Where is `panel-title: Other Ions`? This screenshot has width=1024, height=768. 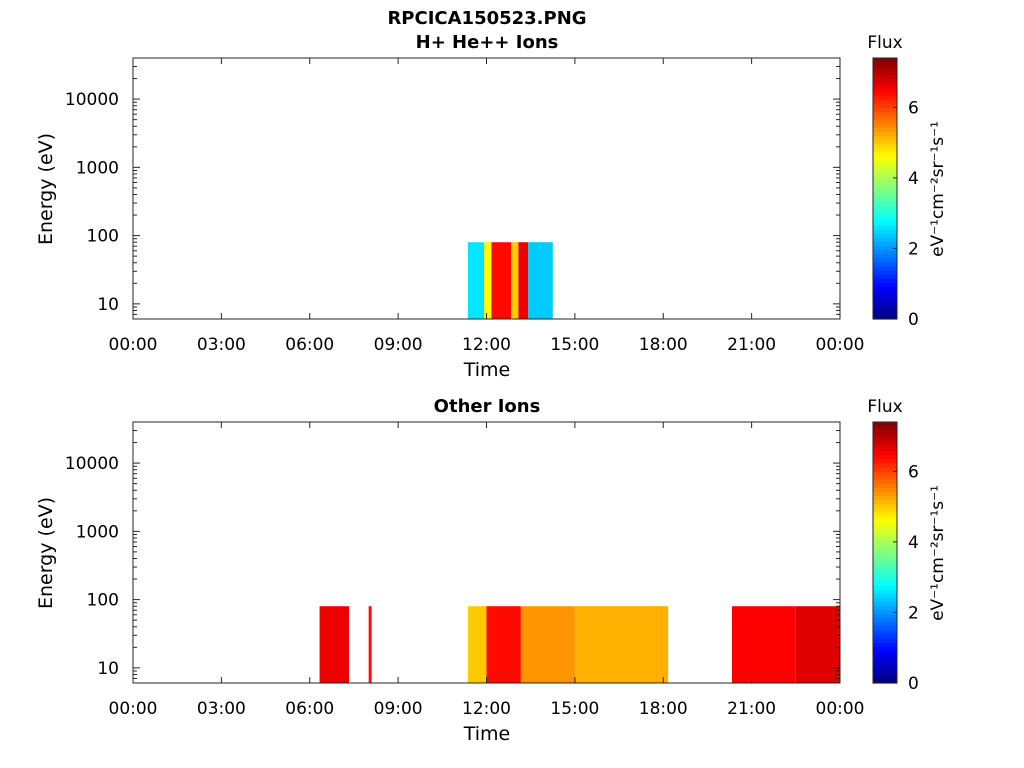 panel-title: Other Ions is located at coordinates (487, 406).